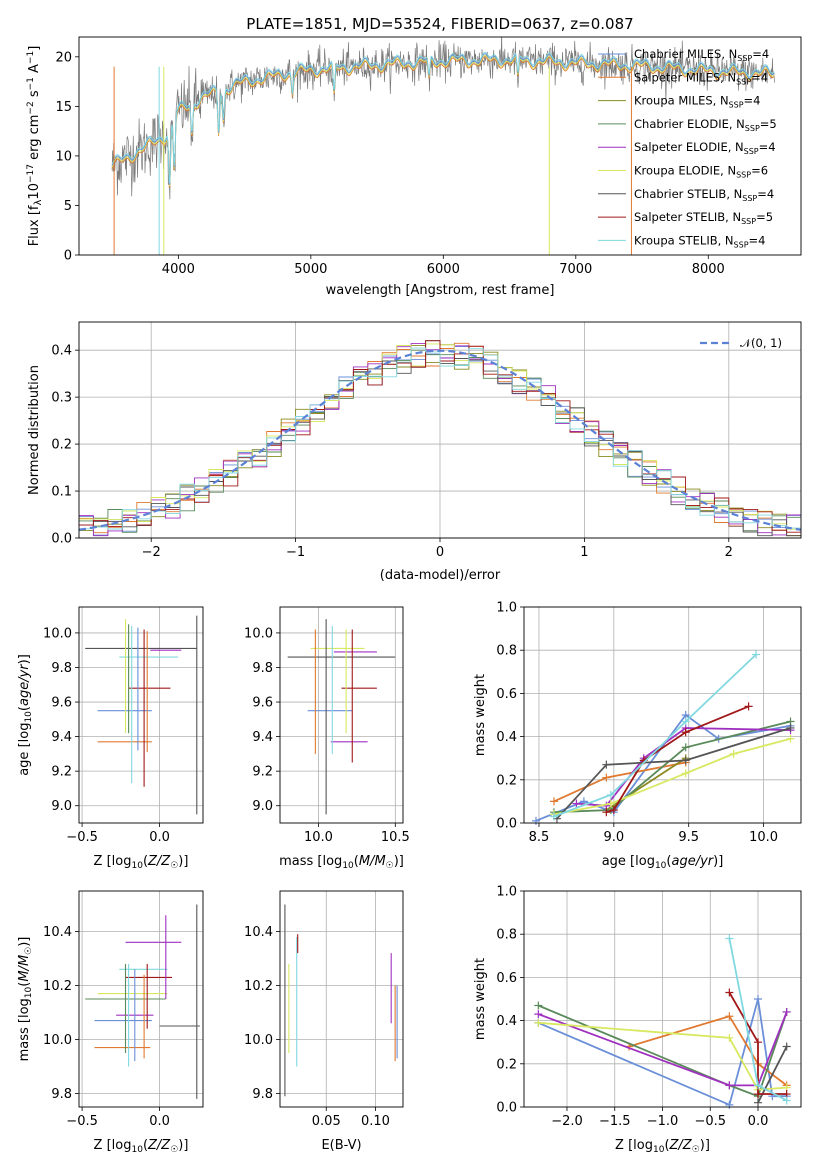 The height and width of the screenshot is (1170, 819). I want to click on y-axis-label: Flux [fλ10−17 erg cm−2 s−1 A−1], so click(35, 146).